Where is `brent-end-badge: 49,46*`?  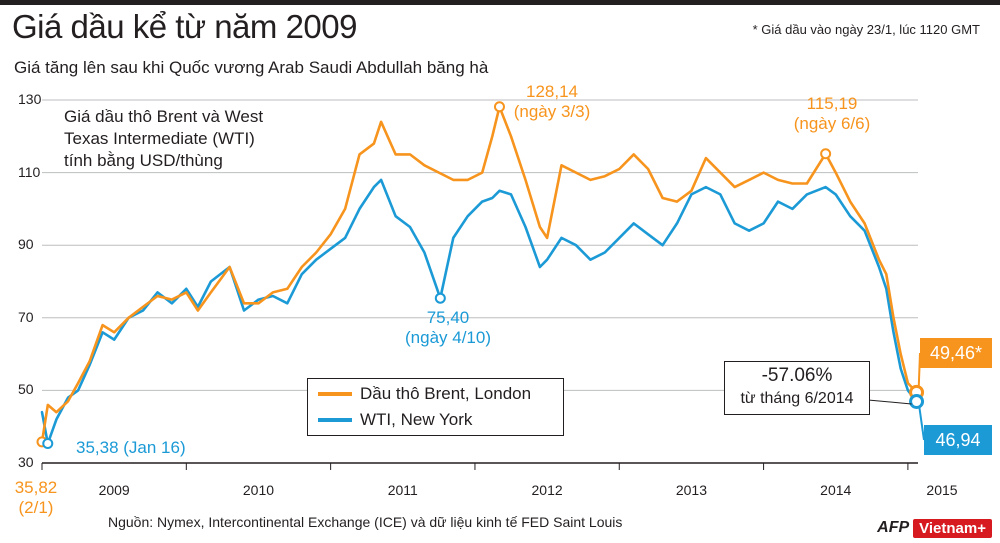
brent-end-badge: 49,46* is located at coordinates (956, 353).